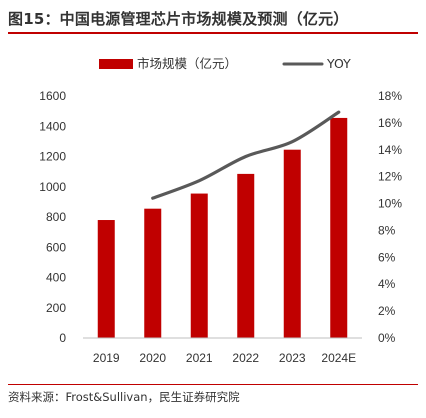  I want to click on title-rule, so click(213, 33).